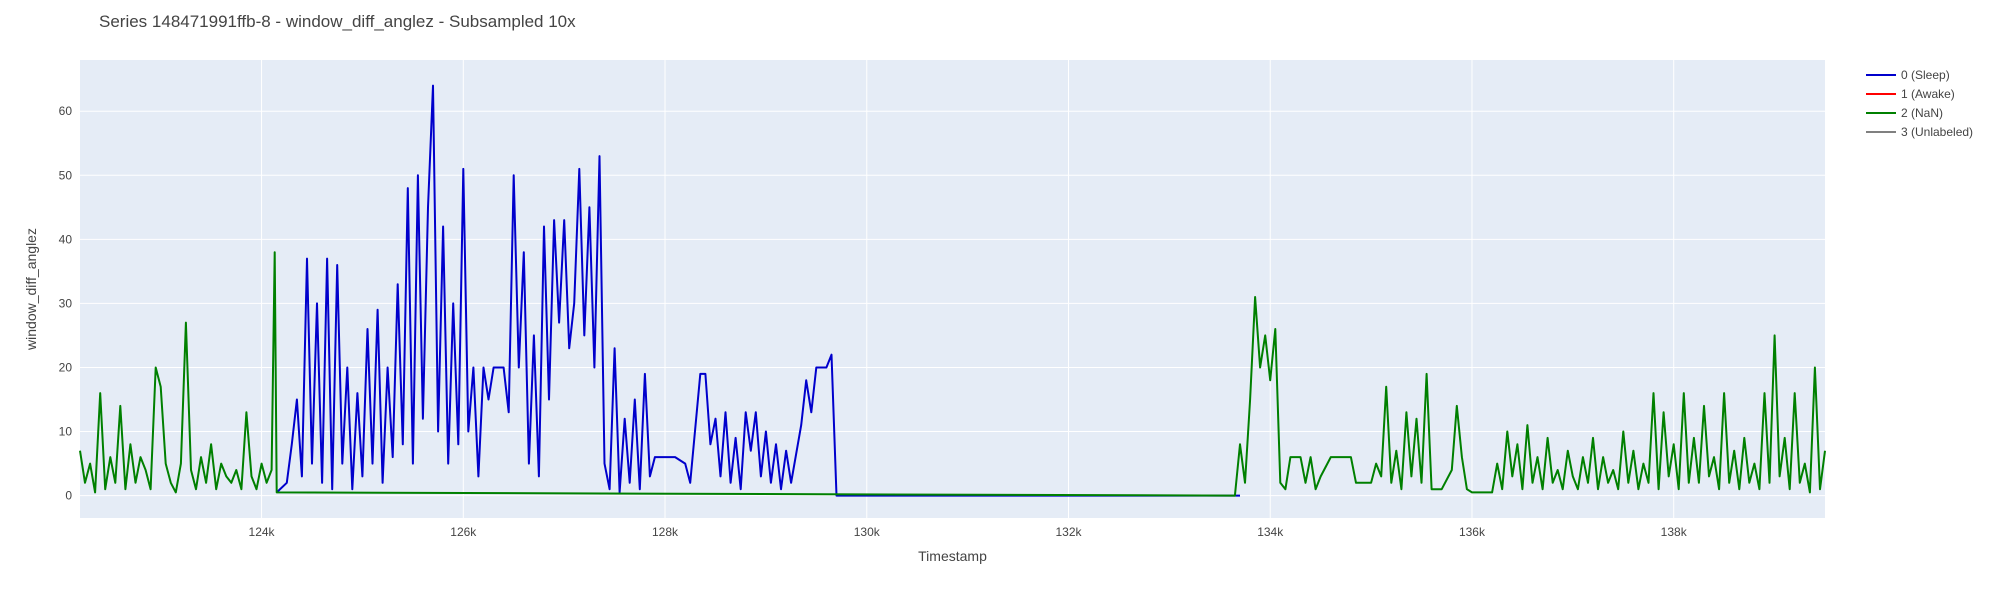  What do you see at coordinates (31, 289) in the screenshot?
I see `y-axis-title: window_diff_anglez` at bounding box center [31, 289].